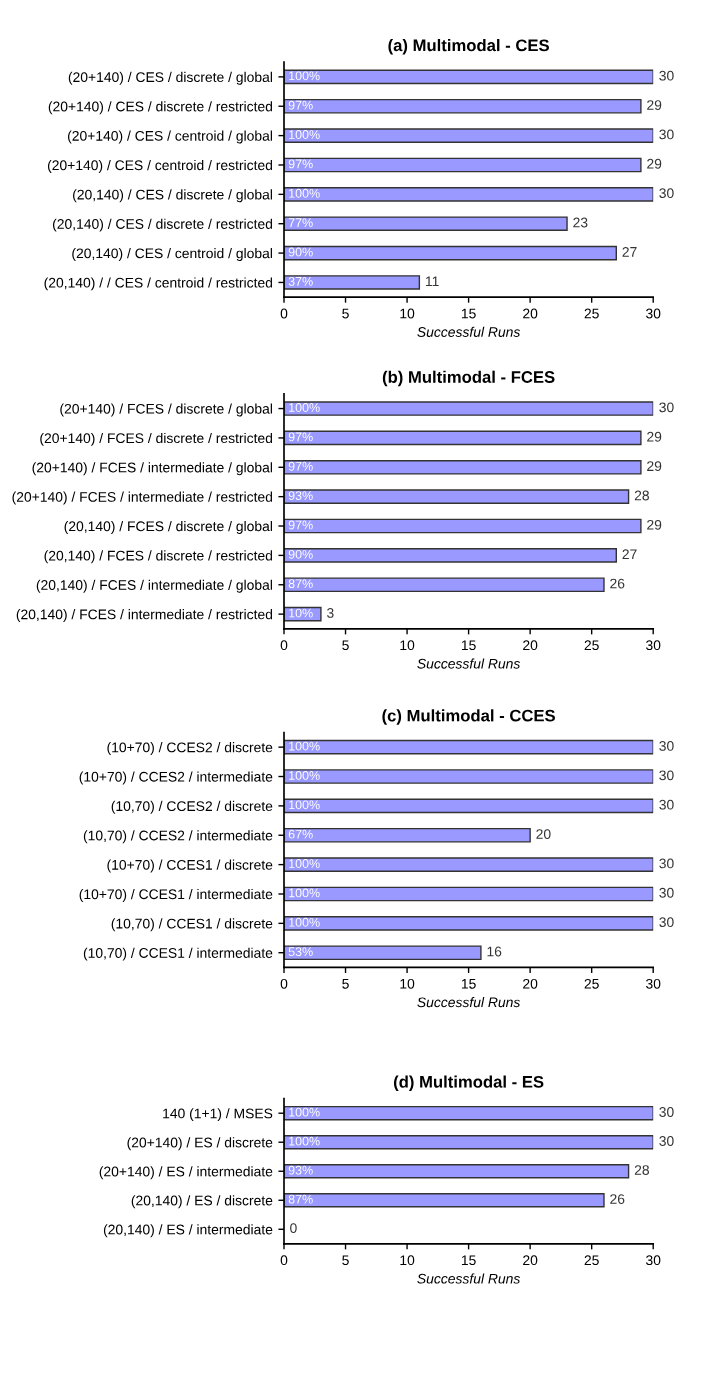  What do you see at coordinates (468, 378) in the screenshot?
I see `chart-title: (b) Multimodal - FCES` at bounding box center [468, 378].